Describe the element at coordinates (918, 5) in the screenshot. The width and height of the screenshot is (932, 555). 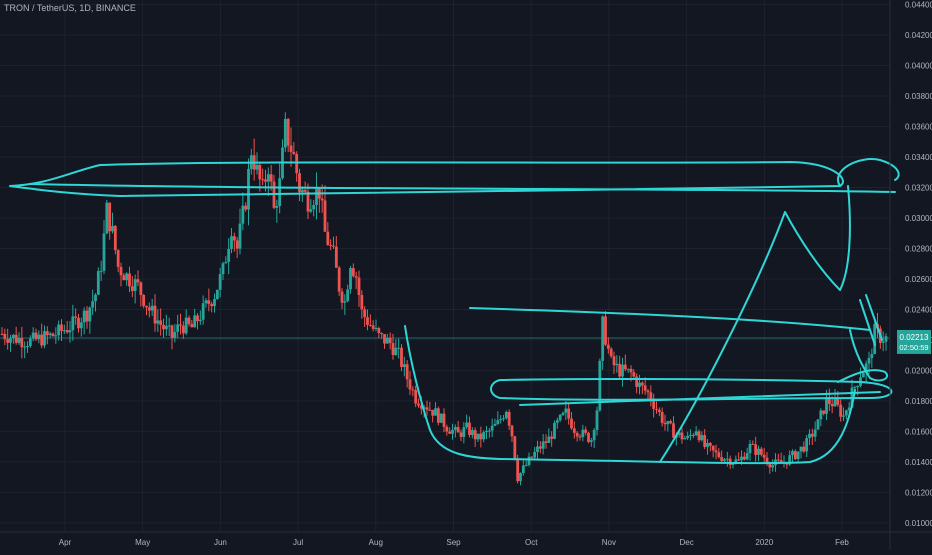
I see `price-tick-label: 0.04400` at that location.